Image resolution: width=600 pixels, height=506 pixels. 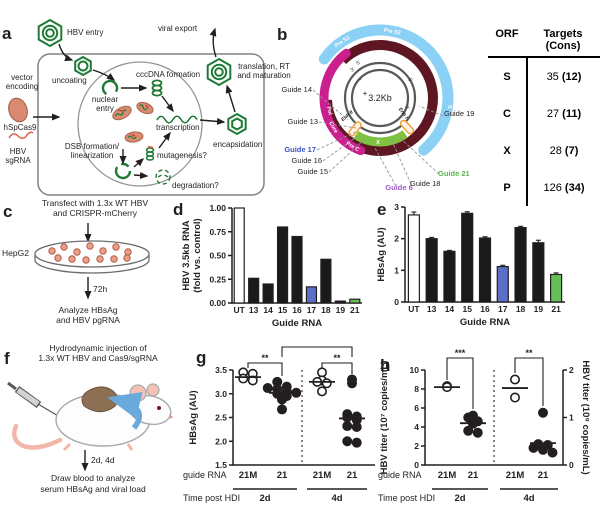 I want to click on capsid-icon, so click(x=83, y=66).